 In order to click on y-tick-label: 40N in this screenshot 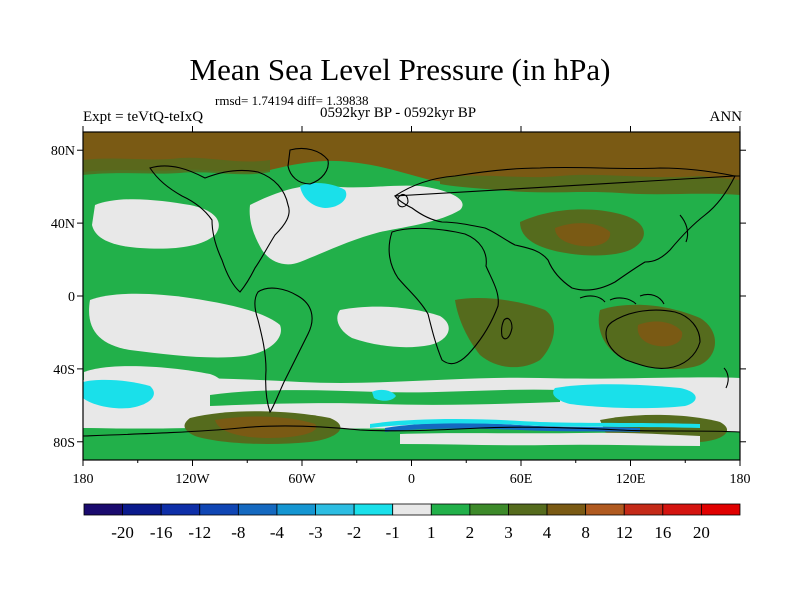, I will do `click(63, 224)`.